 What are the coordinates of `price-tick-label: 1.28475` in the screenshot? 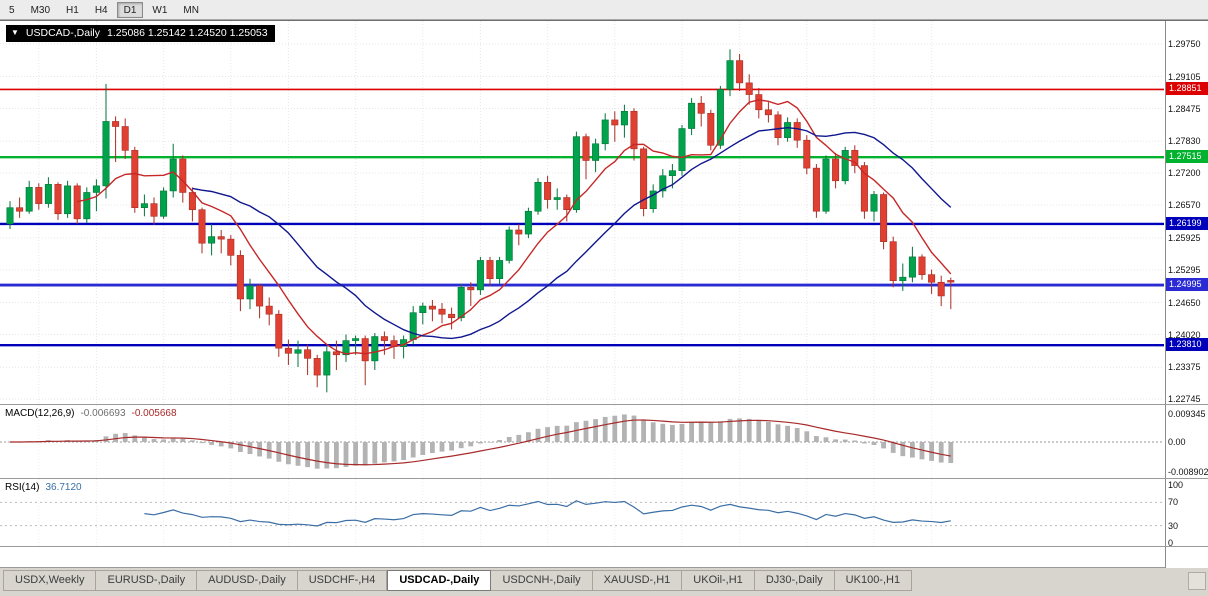 It's located at (1184, 108).